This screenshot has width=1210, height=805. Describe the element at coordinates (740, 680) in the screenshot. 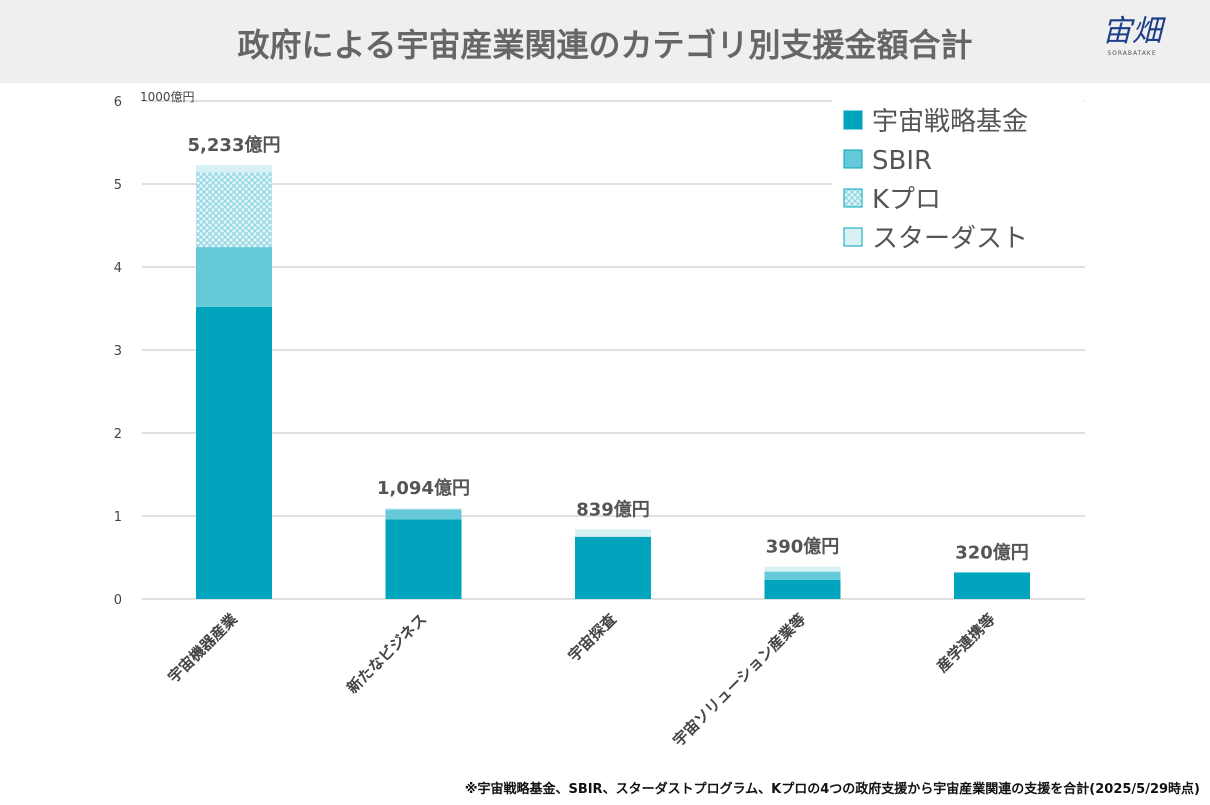

I see `x-tick-label: 宇宙ソリューション産業等` at that location.